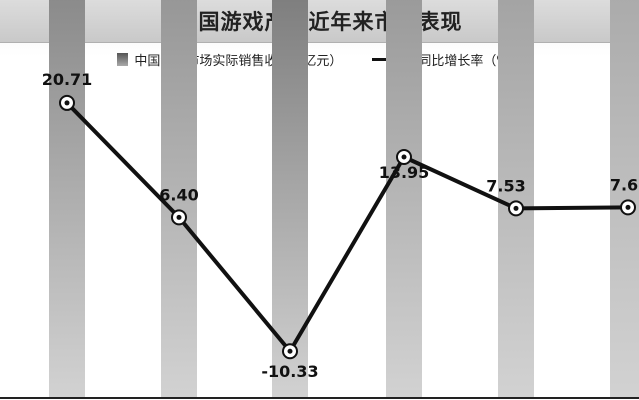 This screenshot has width=639, height=400. What do you see at coordinates (178, 194) in the screenshot?
I see `growth-rate-label: 6.40` at bounding box center [178, 194].